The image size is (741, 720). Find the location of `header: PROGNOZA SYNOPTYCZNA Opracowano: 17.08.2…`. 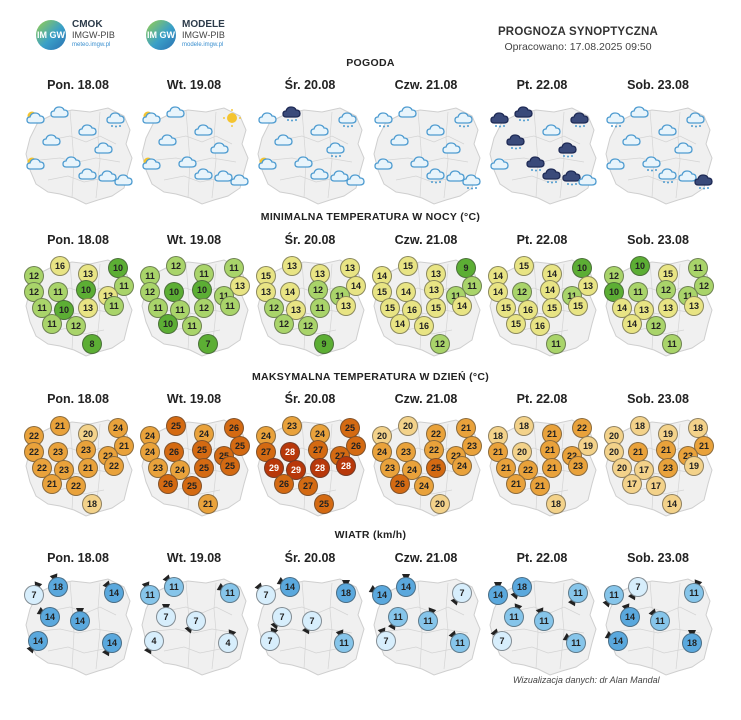

header: PROGNOZA SYNOPTYCZNA Opracowano: 17.08.2… is located at coordinates (578, 39).